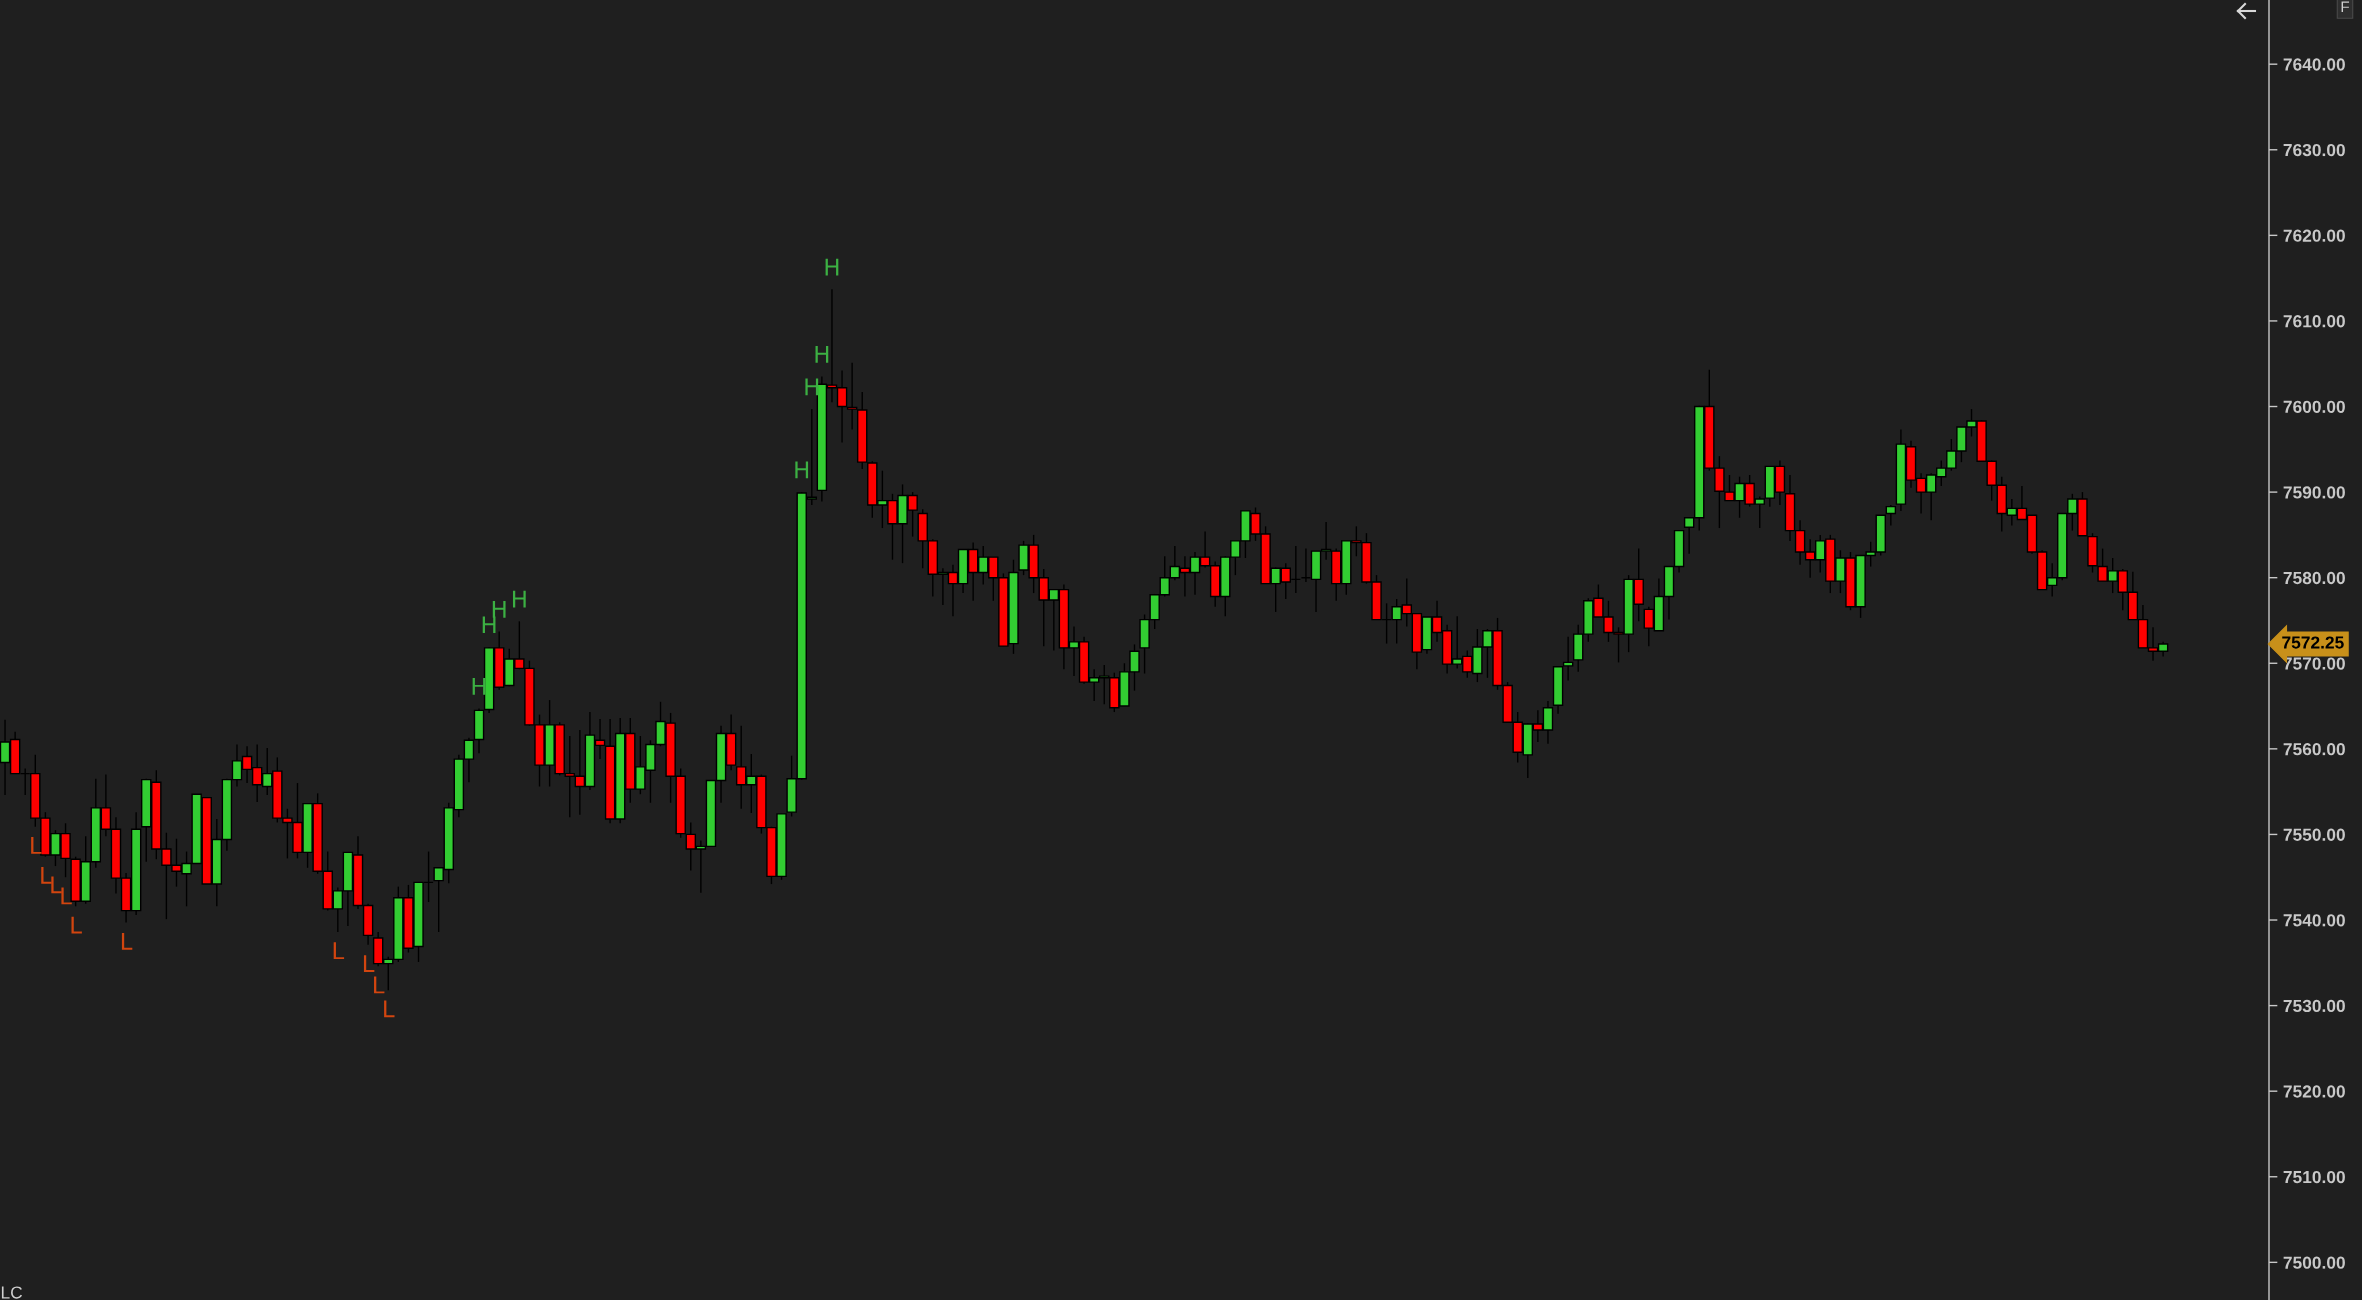 This screenshot has width=2362, height=1300. Describe the element at coordinates (2314, 920) in the screenshot. I see `y-tick-label: 7540.00` at that location.